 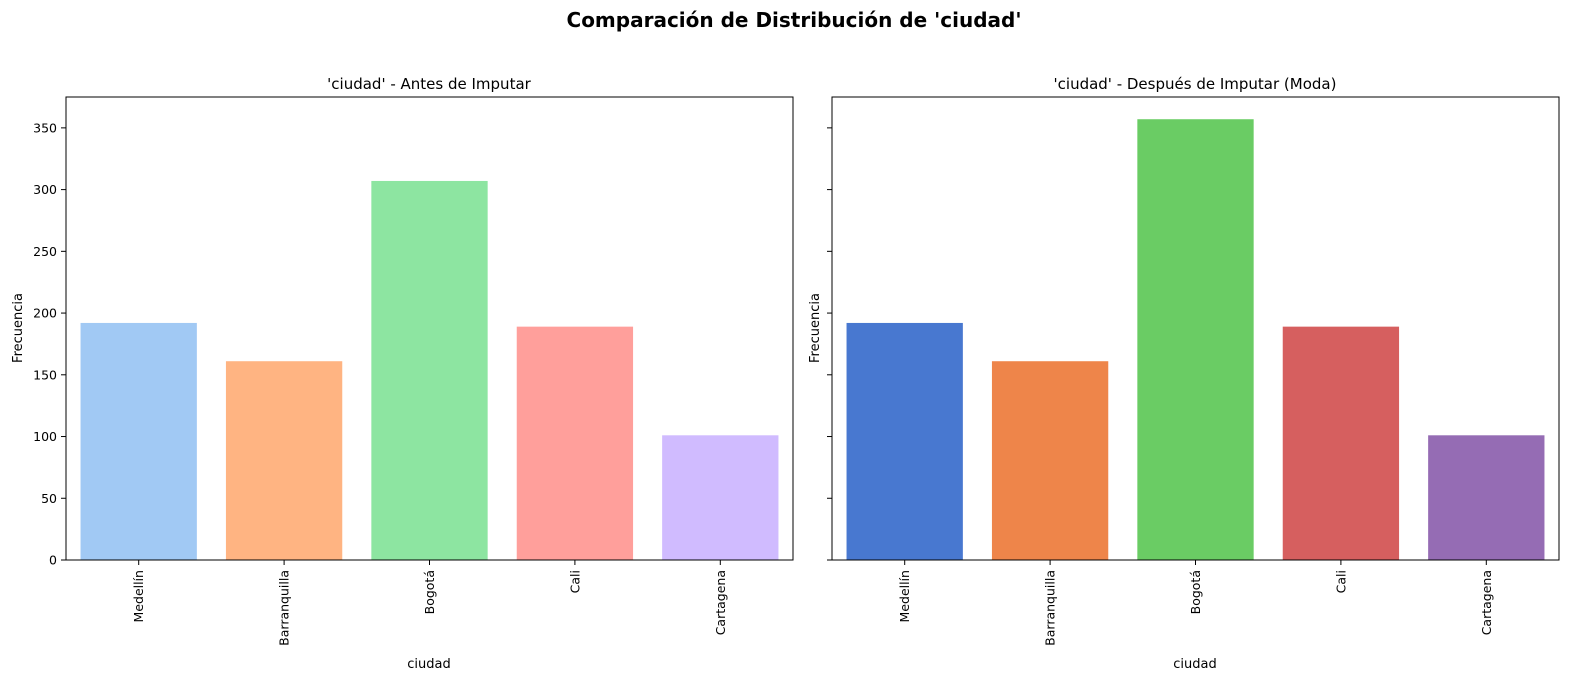 What do you see at coordinates (45, 436) in the screenshot?
I see `y-tick-label: 100` at bounding box center [45, 436].